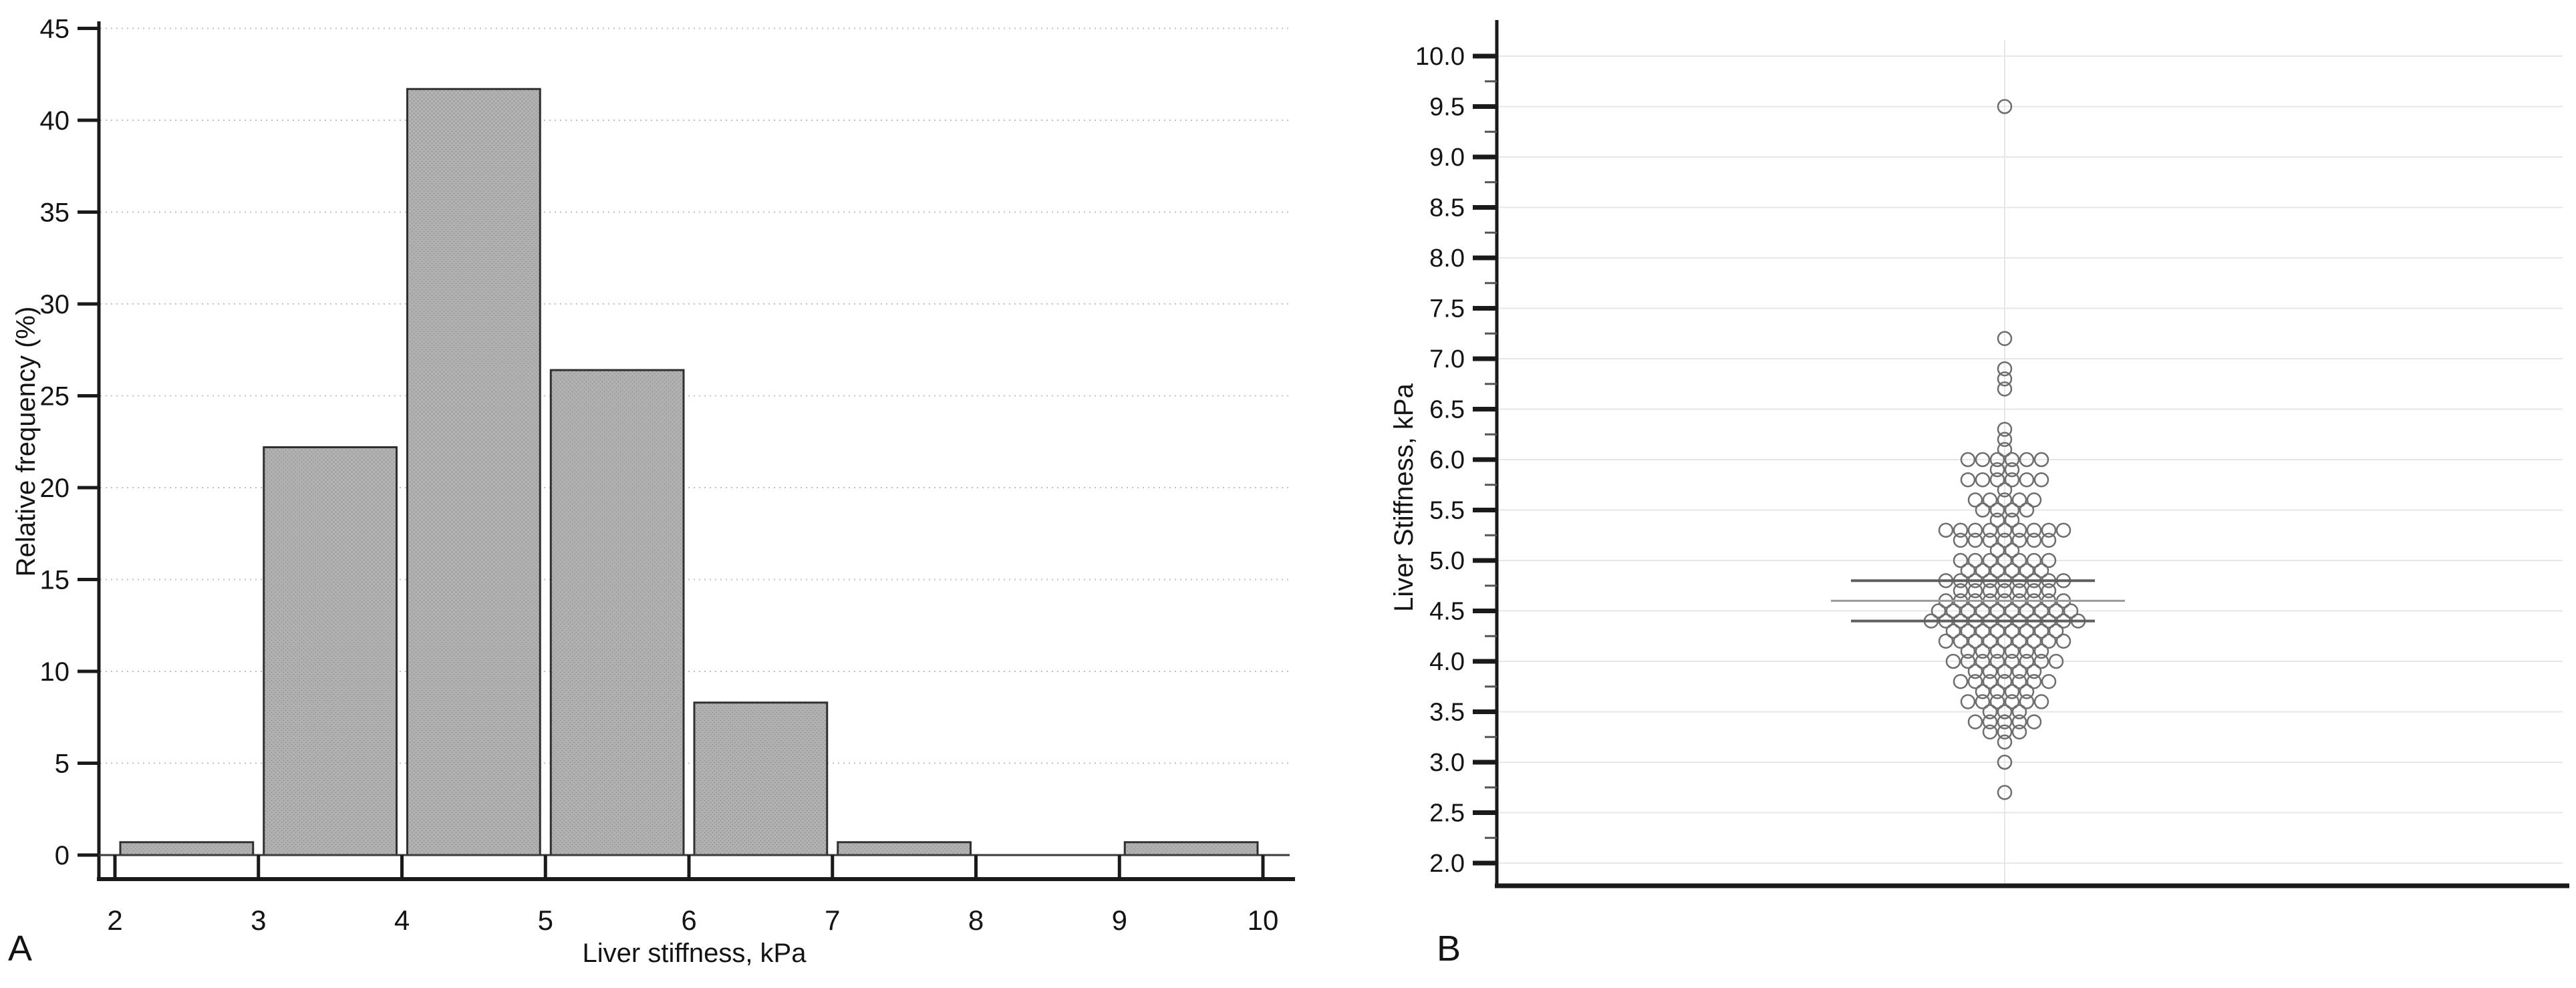  What do you see at coordinates (1485, 459) in the screenshot?
I see `panel-b-tick-marks` at bounding box center [1485, 459].